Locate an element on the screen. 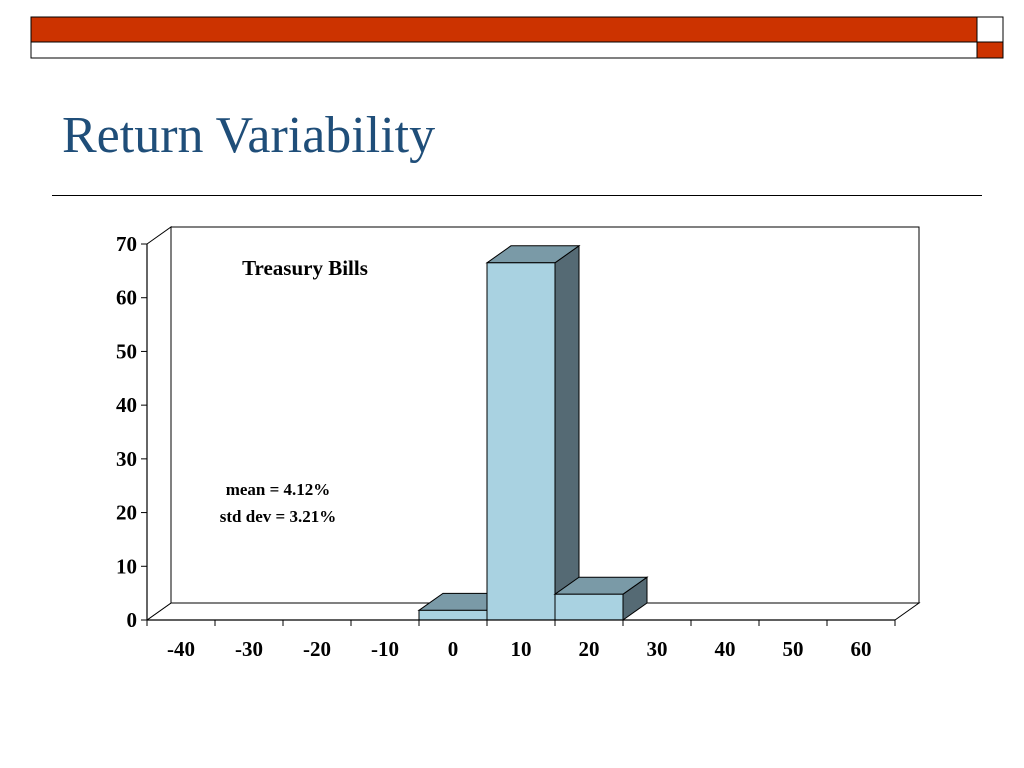 This screenshot has width=1024, height=768. y-tick-label-40: 40 is located at coordinates (126, 405).